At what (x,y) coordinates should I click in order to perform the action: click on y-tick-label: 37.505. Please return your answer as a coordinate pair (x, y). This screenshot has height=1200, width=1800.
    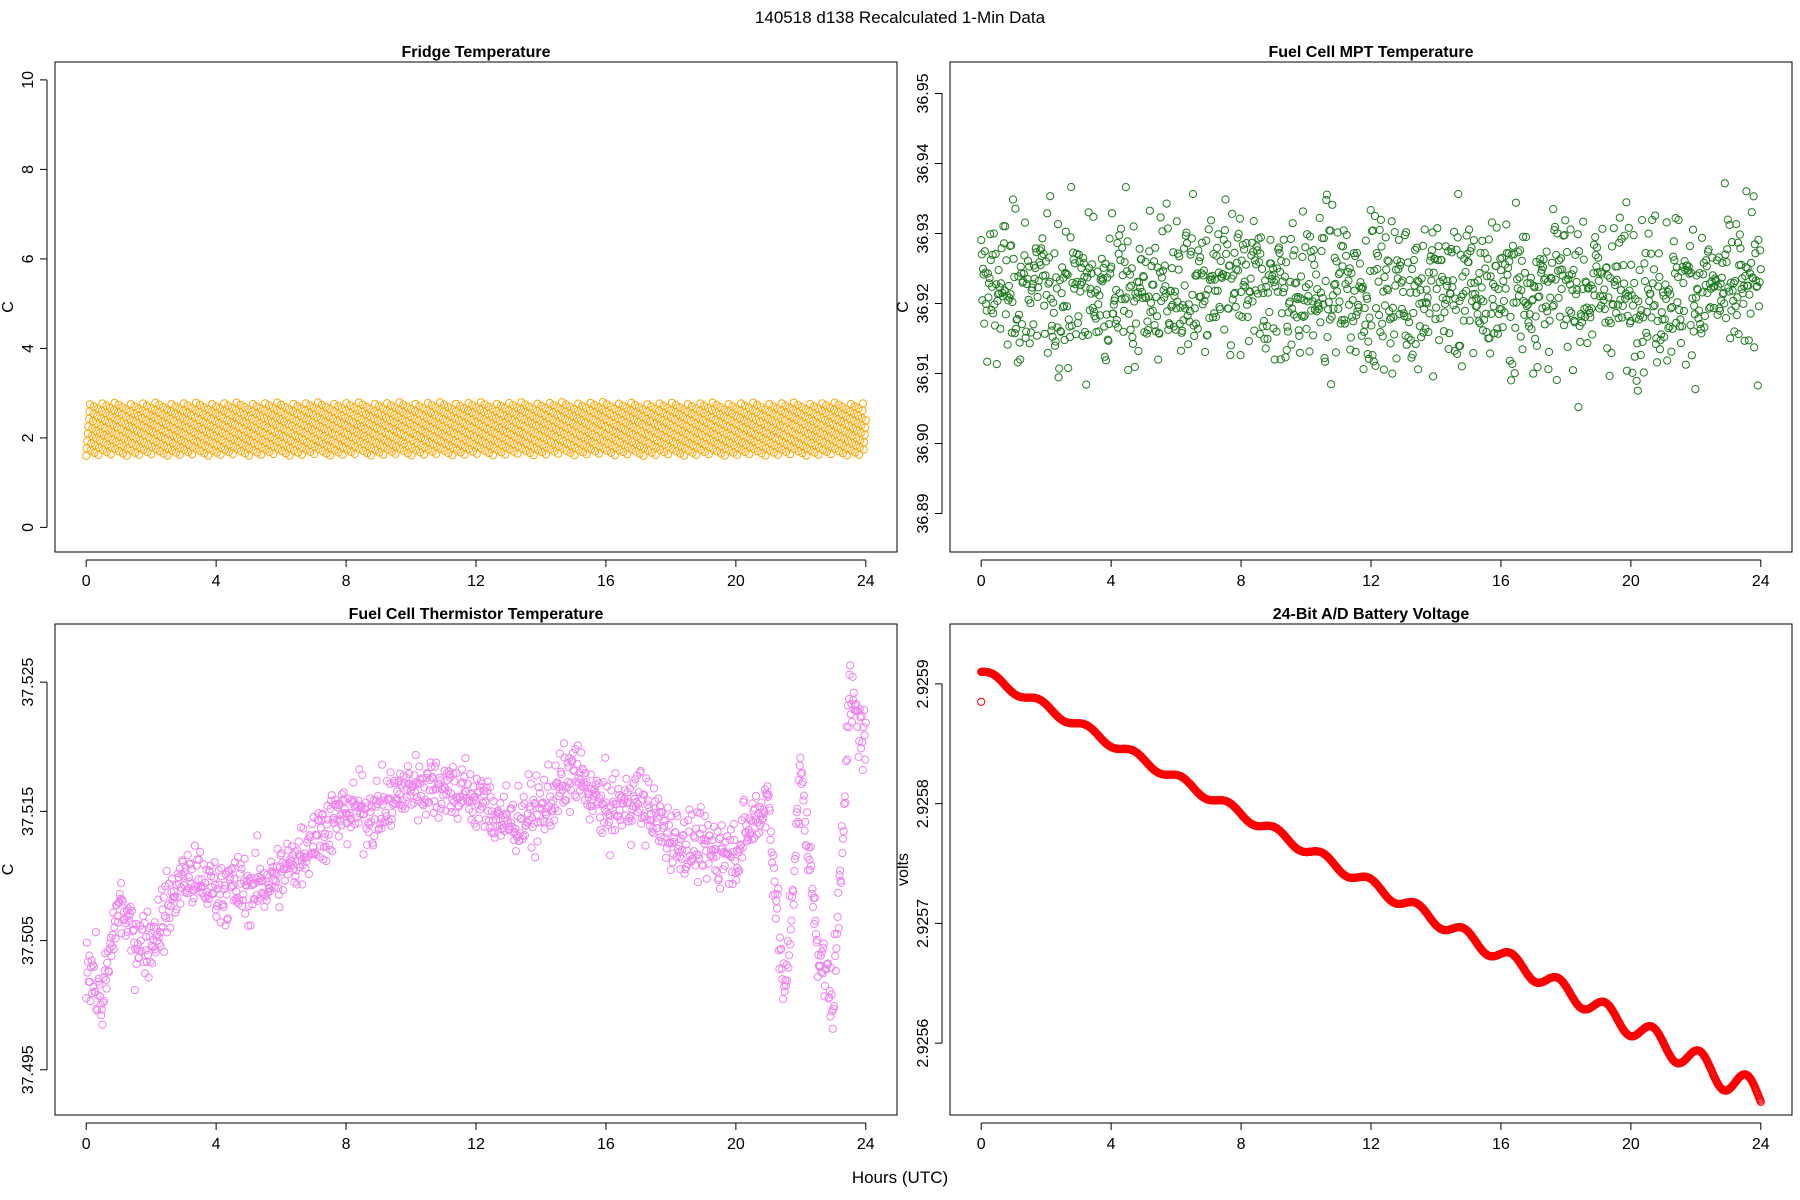
    Looking at the image, I should click on (28, 940).